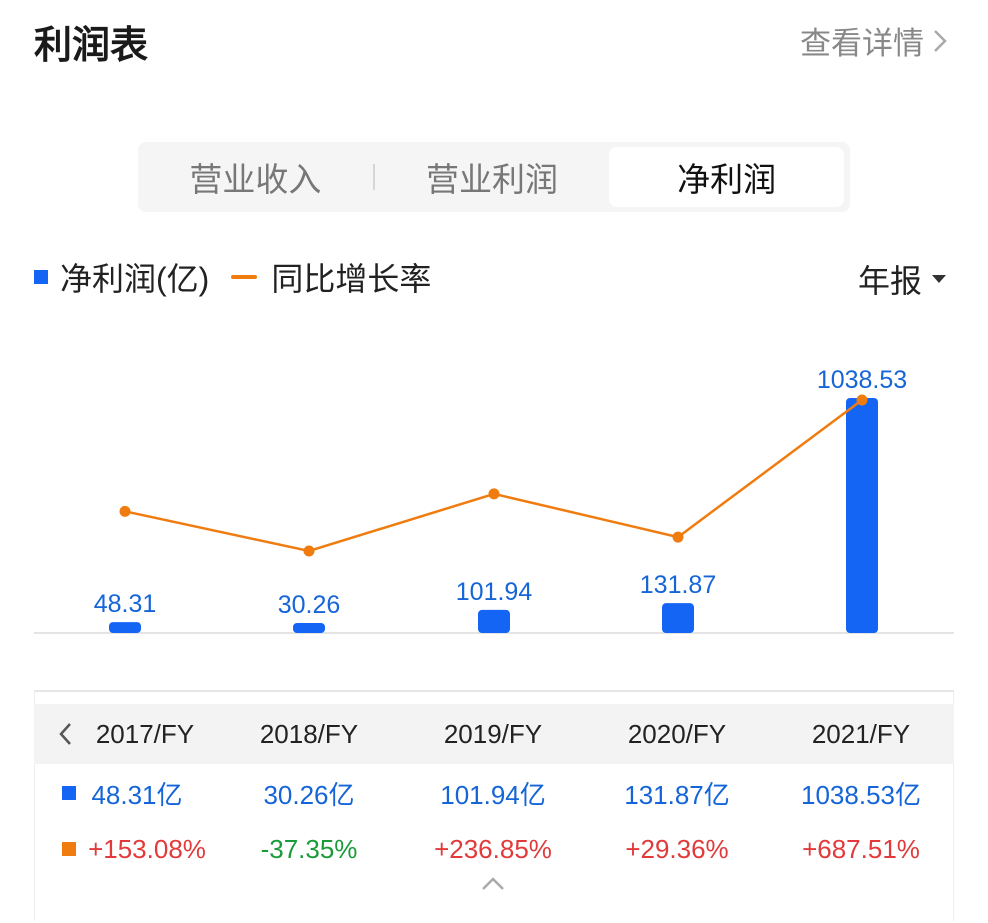 The image size is (988, 923). What do you see at coordinates (677, 733) in the screenshot?
I see `column-header: 2020/FY` at bounding box center [677, 733].